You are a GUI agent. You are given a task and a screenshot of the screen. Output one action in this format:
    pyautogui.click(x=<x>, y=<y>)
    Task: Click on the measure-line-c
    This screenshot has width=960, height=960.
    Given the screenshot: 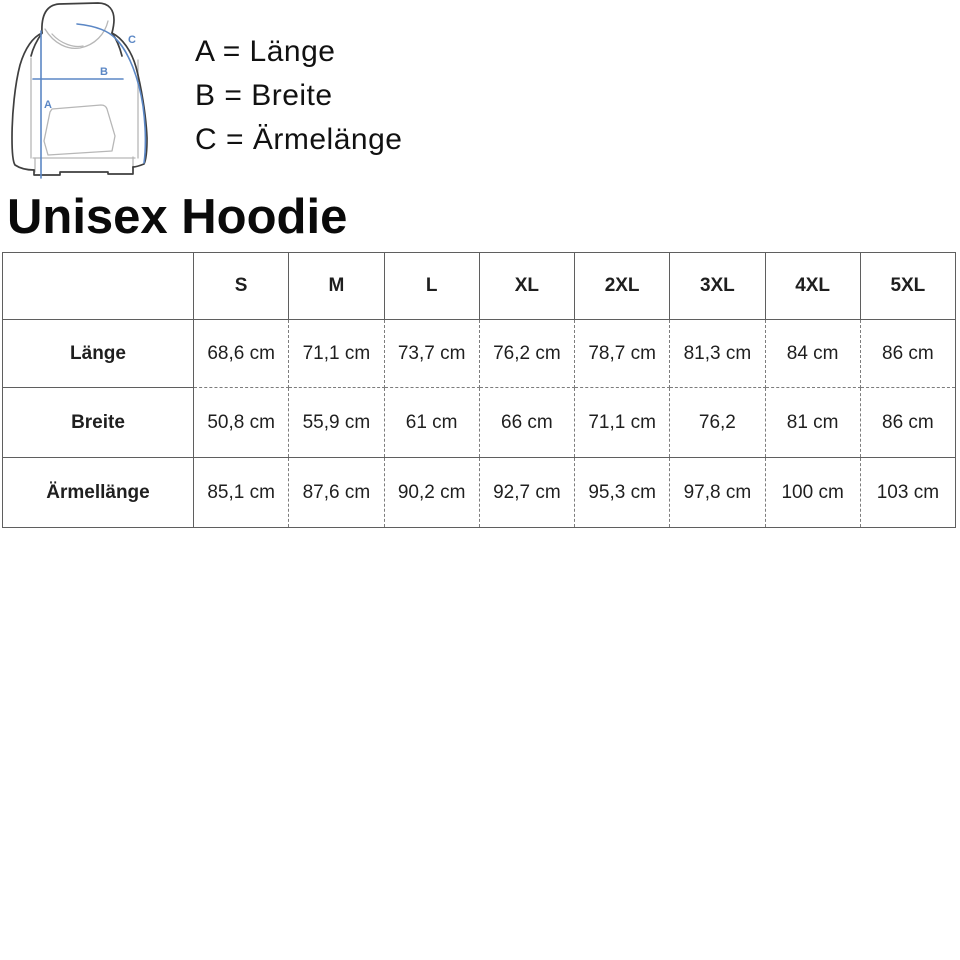 What is the action you would take?
    pyautogui.click(x=111, y=93)
    